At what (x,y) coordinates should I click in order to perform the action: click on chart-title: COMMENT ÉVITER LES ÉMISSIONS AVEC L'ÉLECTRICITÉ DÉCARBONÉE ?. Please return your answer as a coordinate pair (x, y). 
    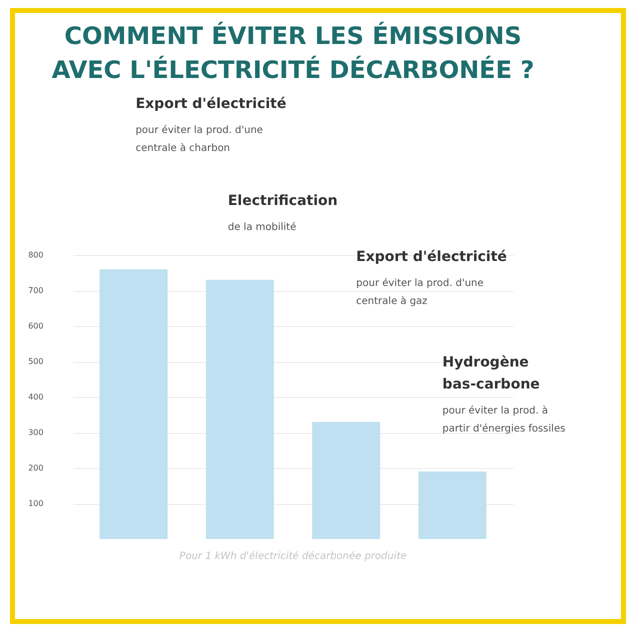
    Looking at the image, I should click on (293, 52).